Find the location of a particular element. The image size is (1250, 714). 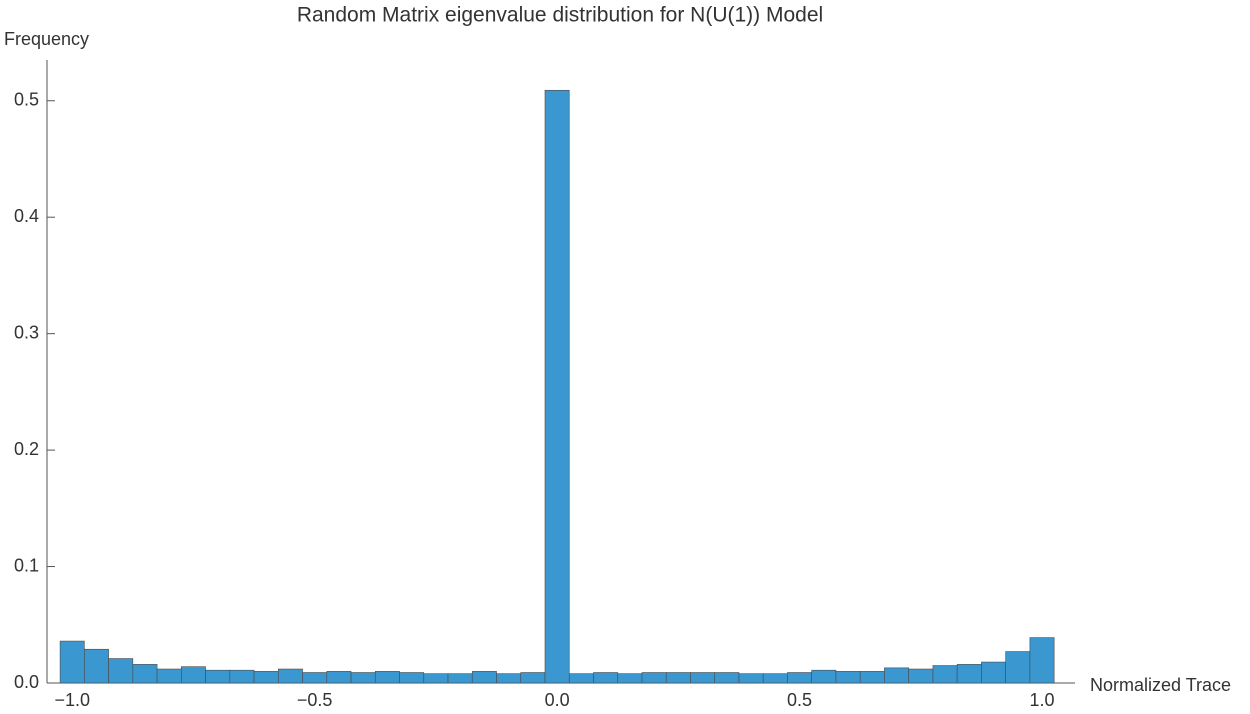

y-tick-label: 0.5 is located at coordinates (26, 100).